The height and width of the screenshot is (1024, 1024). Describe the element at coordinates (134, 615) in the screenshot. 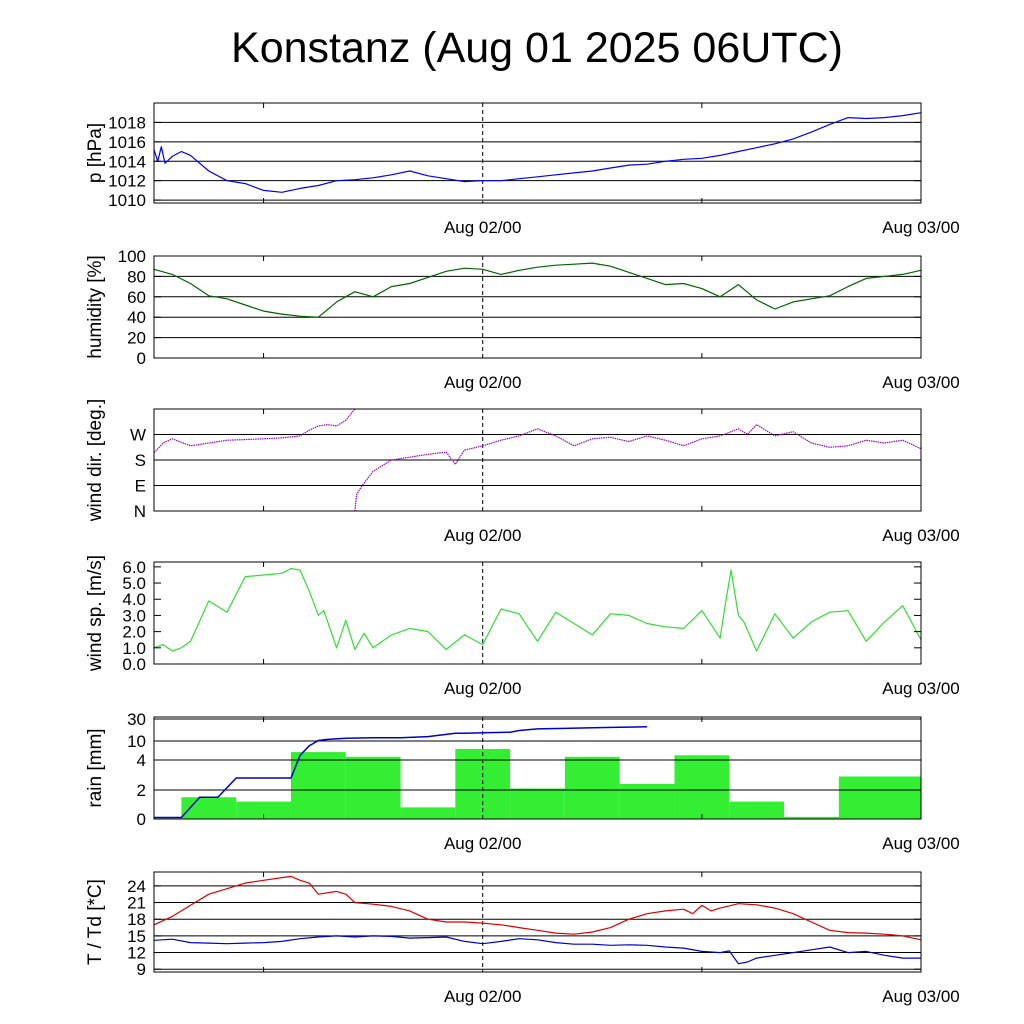

I see `wind-speed-ytick-label: 3.0` at that location.